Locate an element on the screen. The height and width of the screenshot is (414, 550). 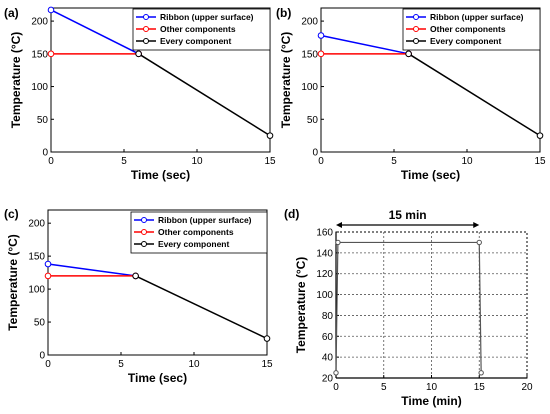
y-tick-label: 120 is located at coordinates (324, 274).